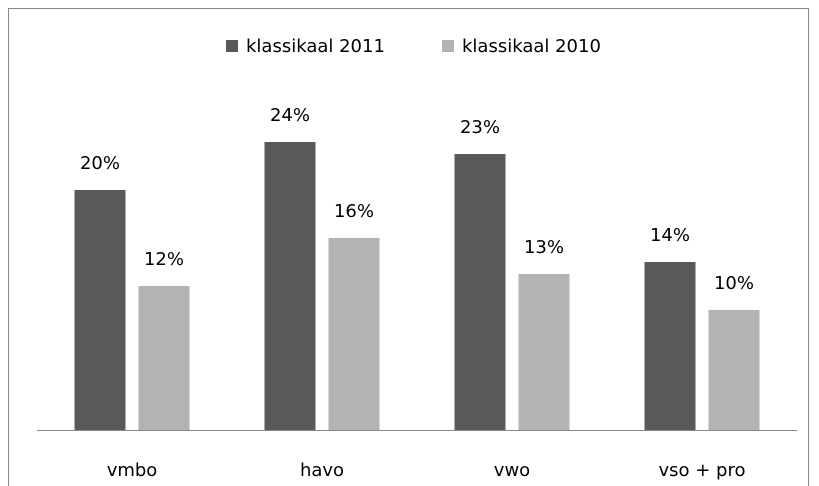  What do you see at coordinates (354, 211) in the screenshot?
I see `data-label: 16%` at bounding box center [354, 211].